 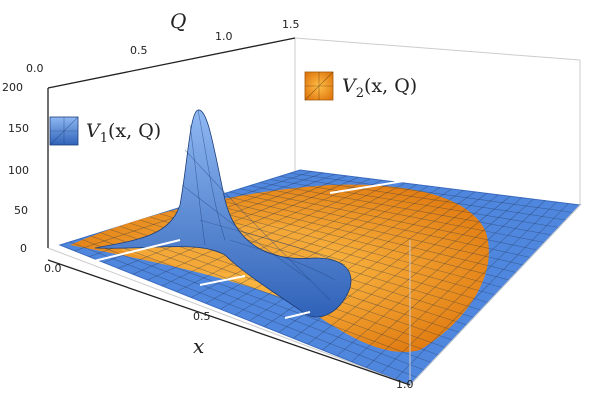 What do you see at coordinates (198, 346) in the screenshot?
I see `x-axis-label: x` at bounding box center [198, 346].